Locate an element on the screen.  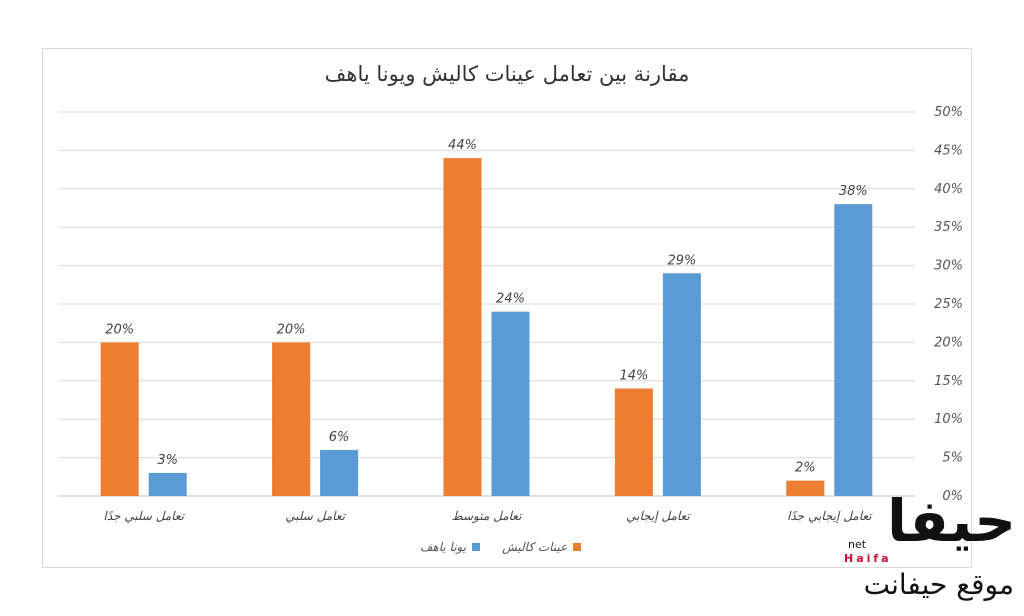
y-tick-label: 0% is located at coordinates (952, 496).